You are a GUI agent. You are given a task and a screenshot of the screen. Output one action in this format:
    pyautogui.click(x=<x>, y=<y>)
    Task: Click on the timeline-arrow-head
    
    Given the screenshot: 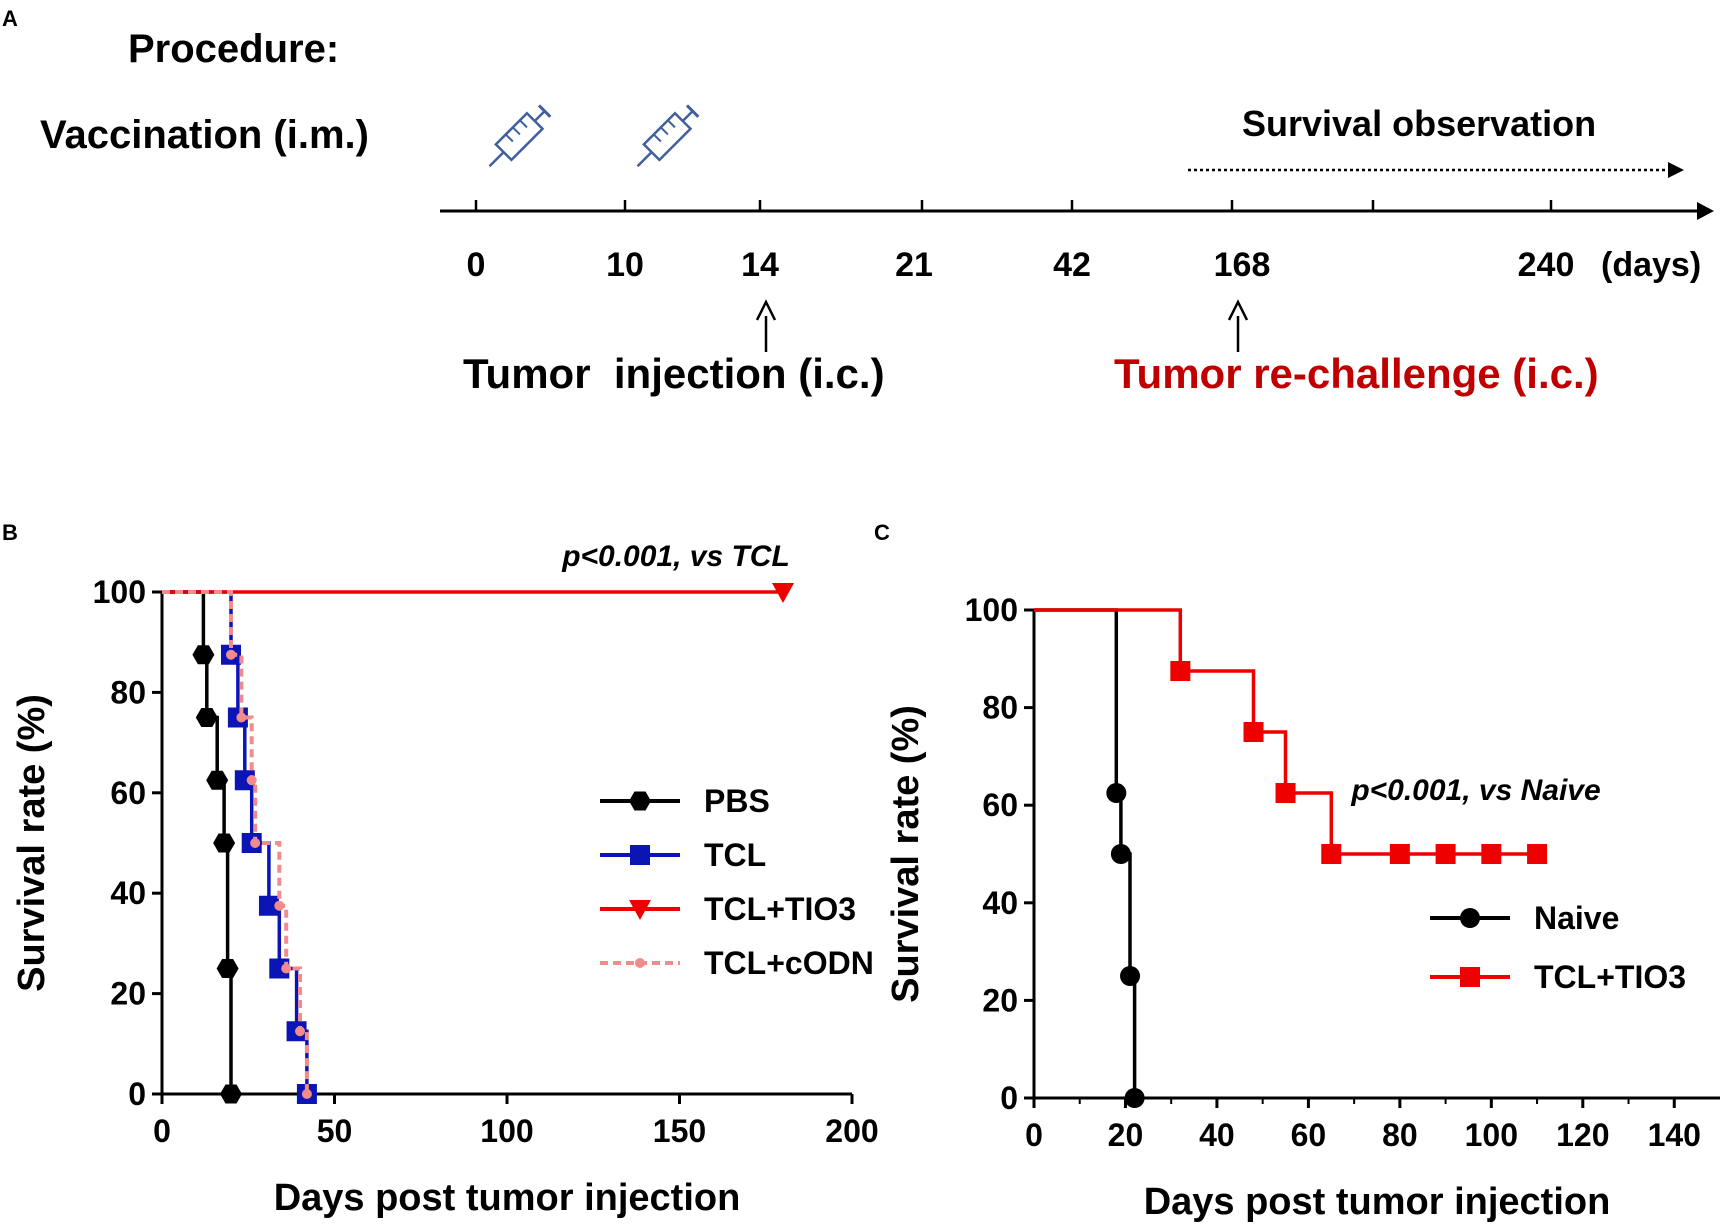 What is the action you would take?
    pyautogui.click(x=1705, y=211)
    